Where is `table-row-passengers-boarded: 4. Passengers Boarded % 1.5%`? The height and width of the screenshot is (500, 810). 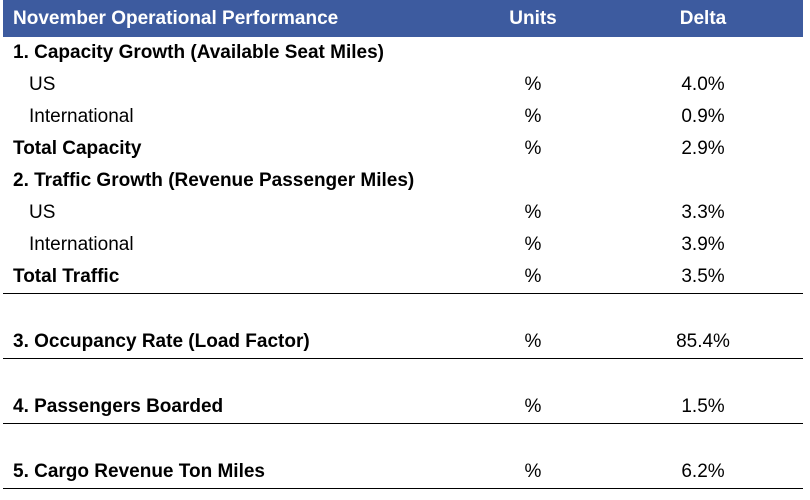
table-row-passengers-boarded: 4. Passengers Boarded % 1.5% is located at coordinates (403, 407).